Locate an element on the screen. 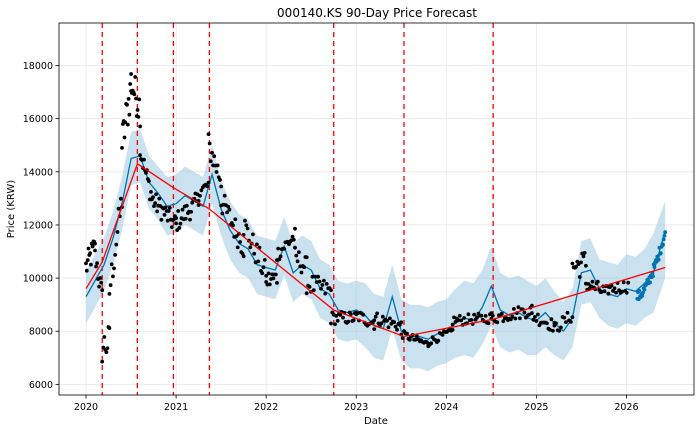 Image resolution: width=700 pixels, height=433 pixels. x-tick-label: 2020 is located at coordinates (86, 407).